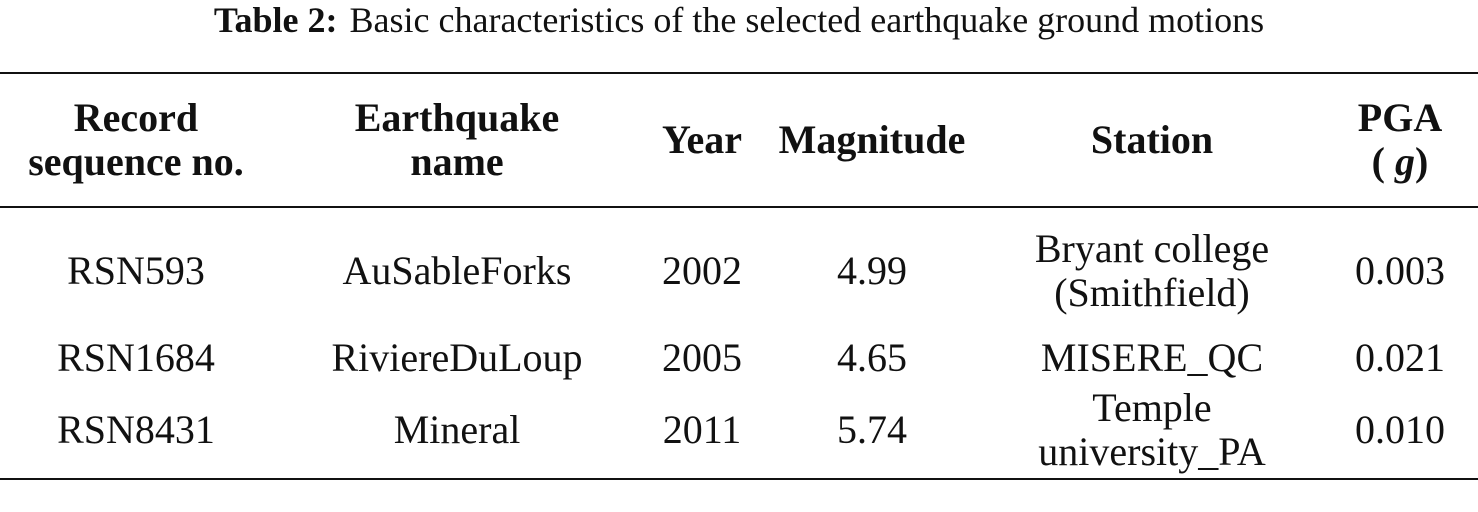 The image size is (1478, 512). I want to click on header-magnitude: Magnitude, so click(872, 139).